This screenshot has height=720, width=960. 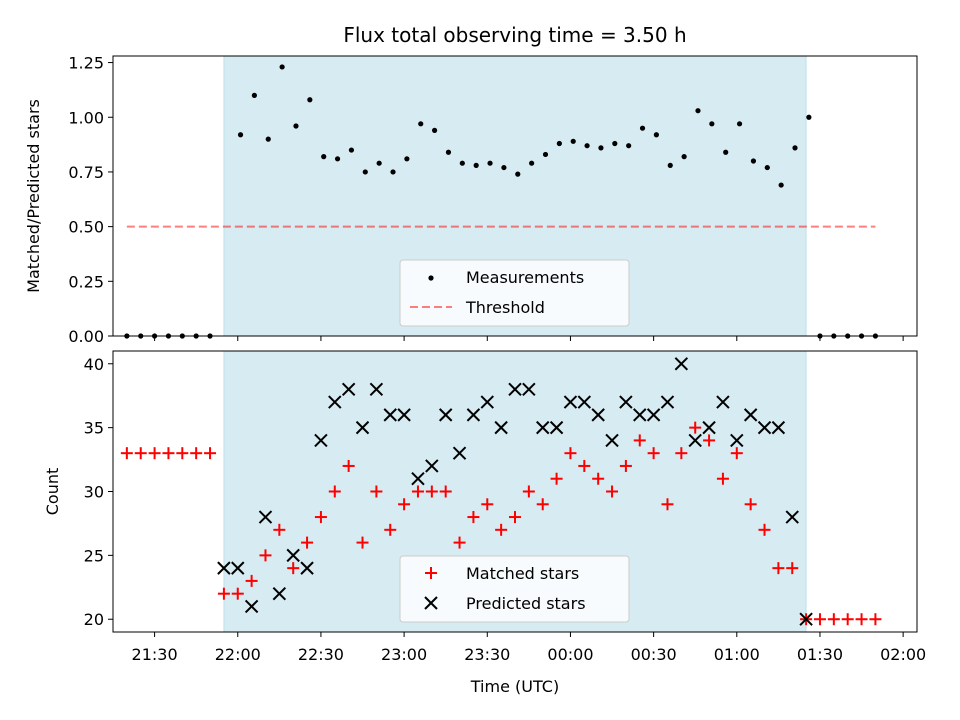 I want to click on x-tick-label: 21:30, so click(x=155, y=654).